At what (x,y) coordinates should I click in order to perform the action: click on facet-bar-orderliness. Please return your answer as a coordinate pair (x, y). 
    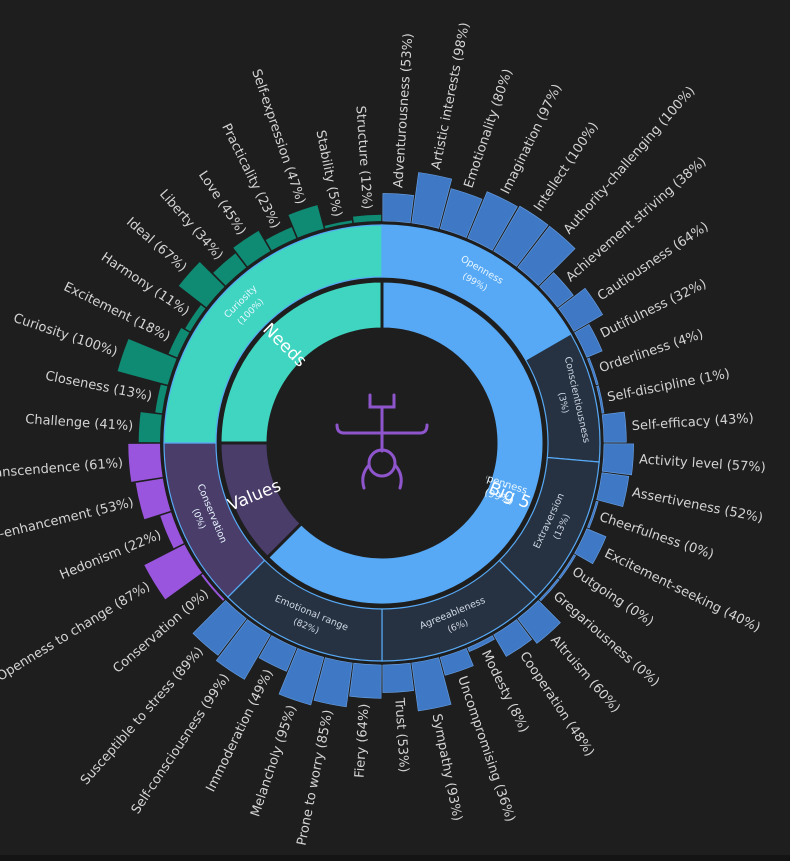
    Looking at the image, I should click on (593, 371).